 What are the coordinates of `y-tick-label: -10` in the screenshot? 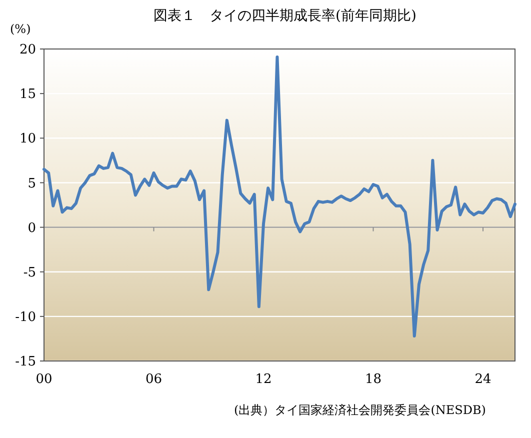 It's located at (25, 317).